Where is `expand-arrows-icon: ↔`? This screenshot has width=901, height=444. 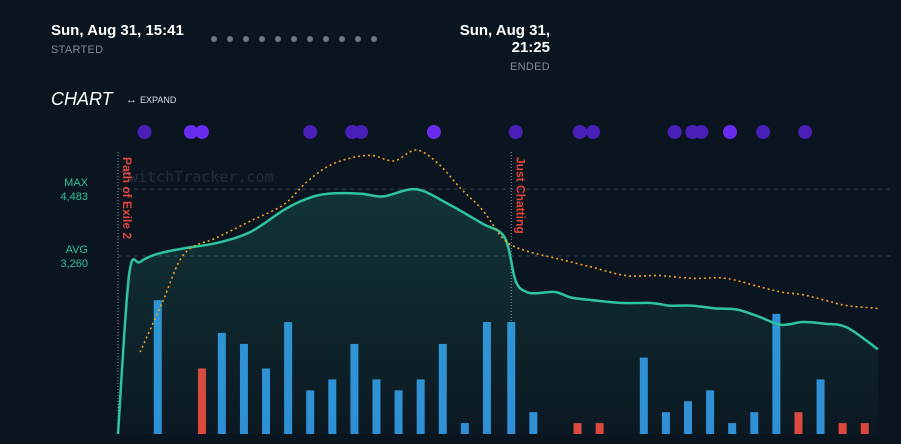 expand-arrows-icon: ↔ is located at coordinates (131, 100).